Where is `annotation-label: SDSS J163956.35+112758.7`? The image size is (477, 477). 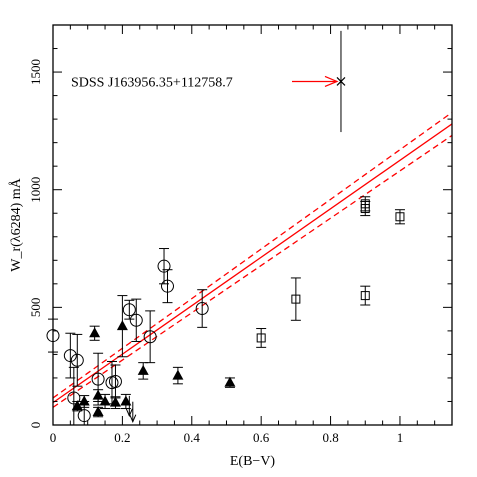 annotation-label: SDSS J163956.35+112758.7 is located at coordinates (152, 82).